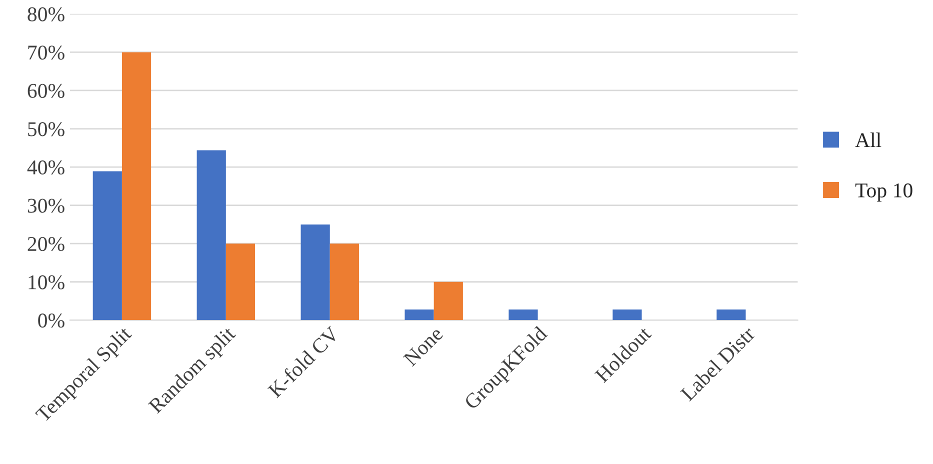  I want to click on y-tick-label: 20%, so click(46, 244).